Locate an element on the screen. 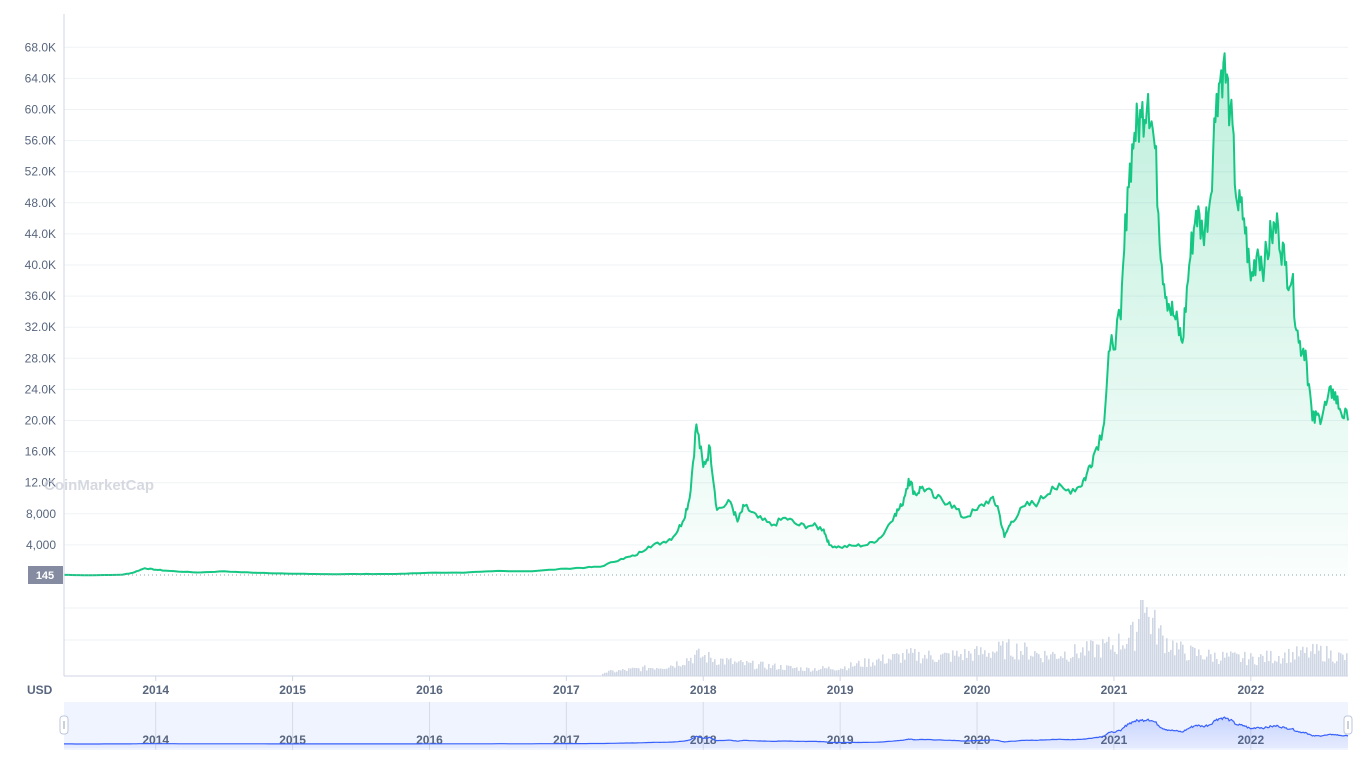 The image size is (1366, 768). navigator-line is located at coordinates (706, 730).